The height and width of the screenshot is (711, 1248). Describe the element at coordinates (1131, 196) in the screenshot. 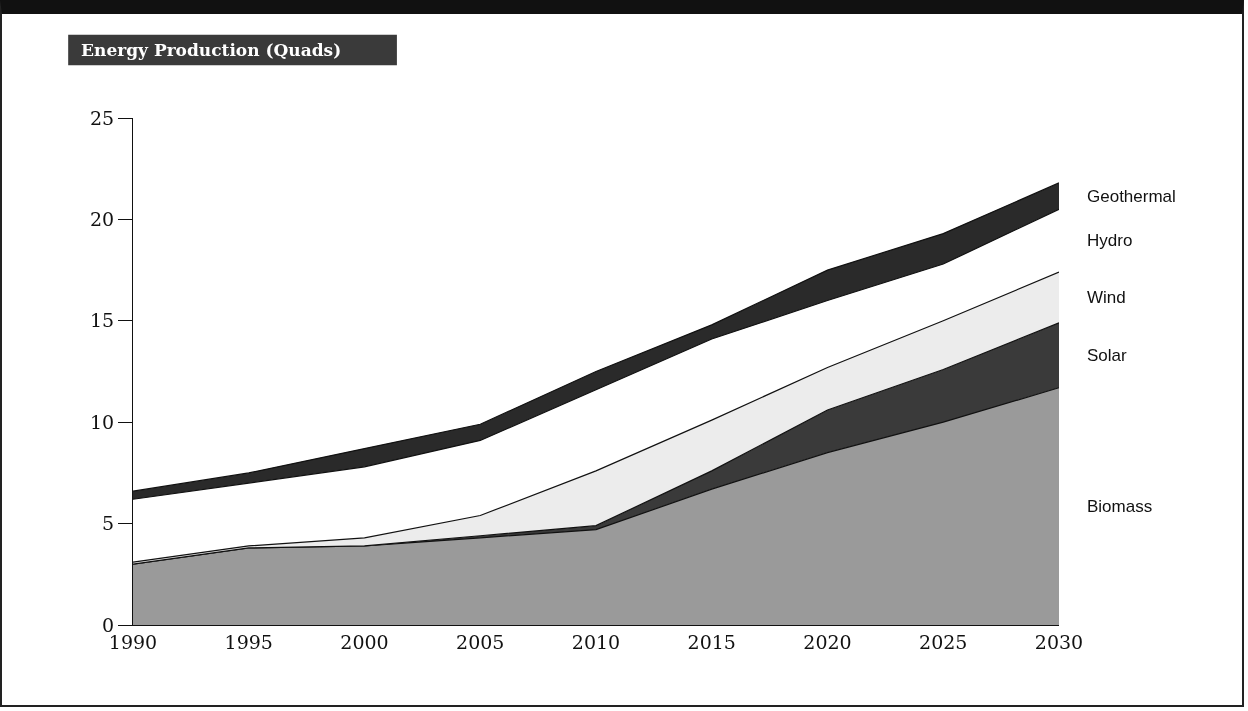

I see `series-label: Geothermal` at that location.